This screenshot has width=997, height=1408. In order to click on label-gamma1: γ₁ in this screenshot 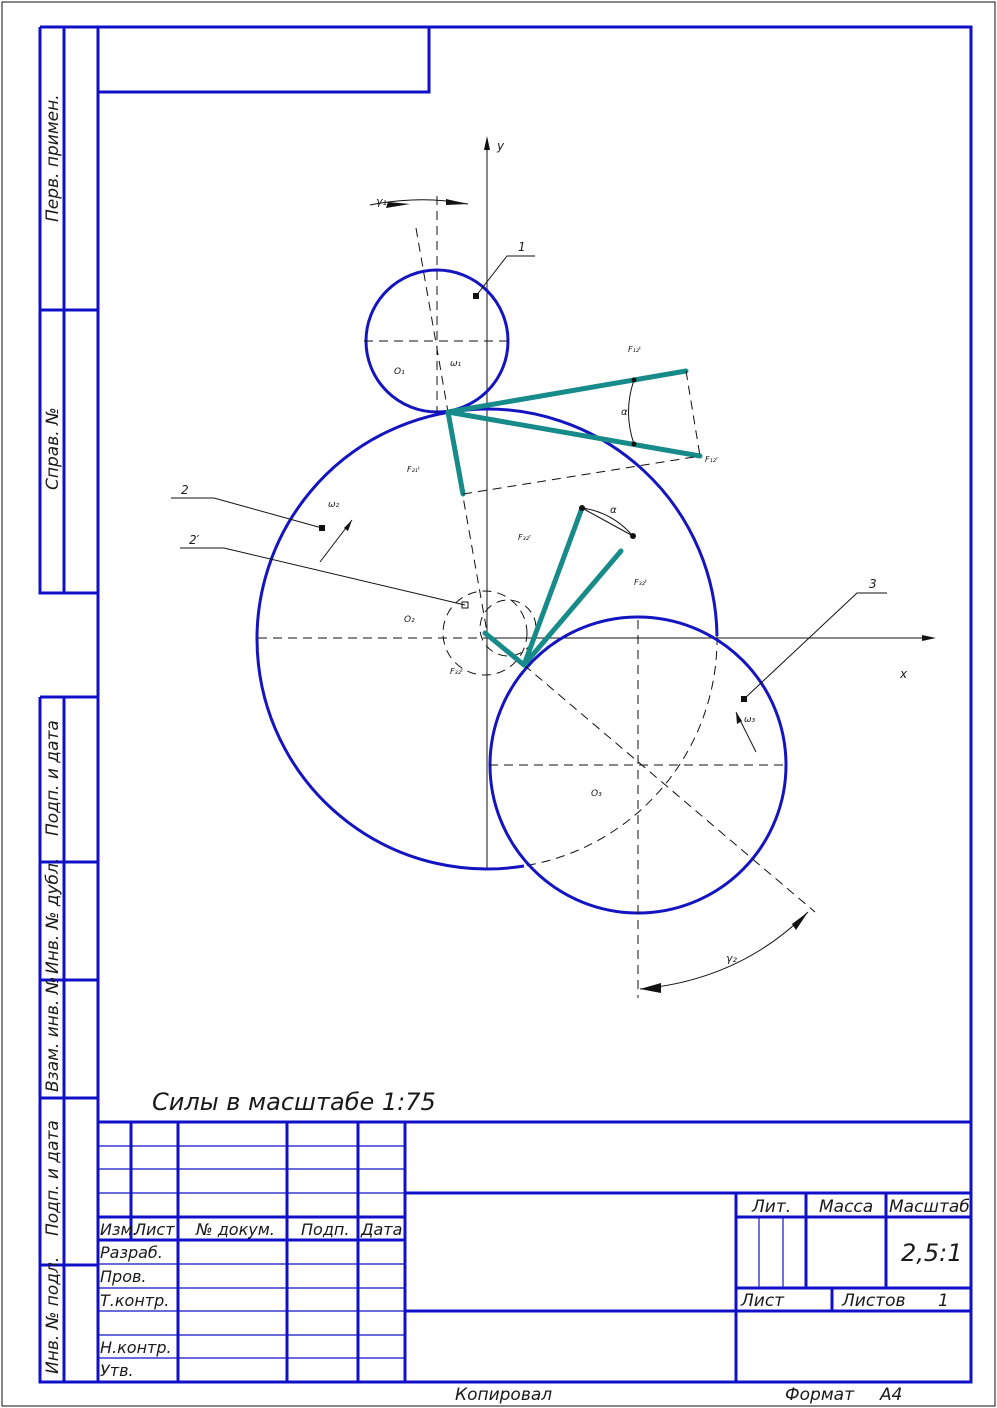, I will do `click(381, 201)`.